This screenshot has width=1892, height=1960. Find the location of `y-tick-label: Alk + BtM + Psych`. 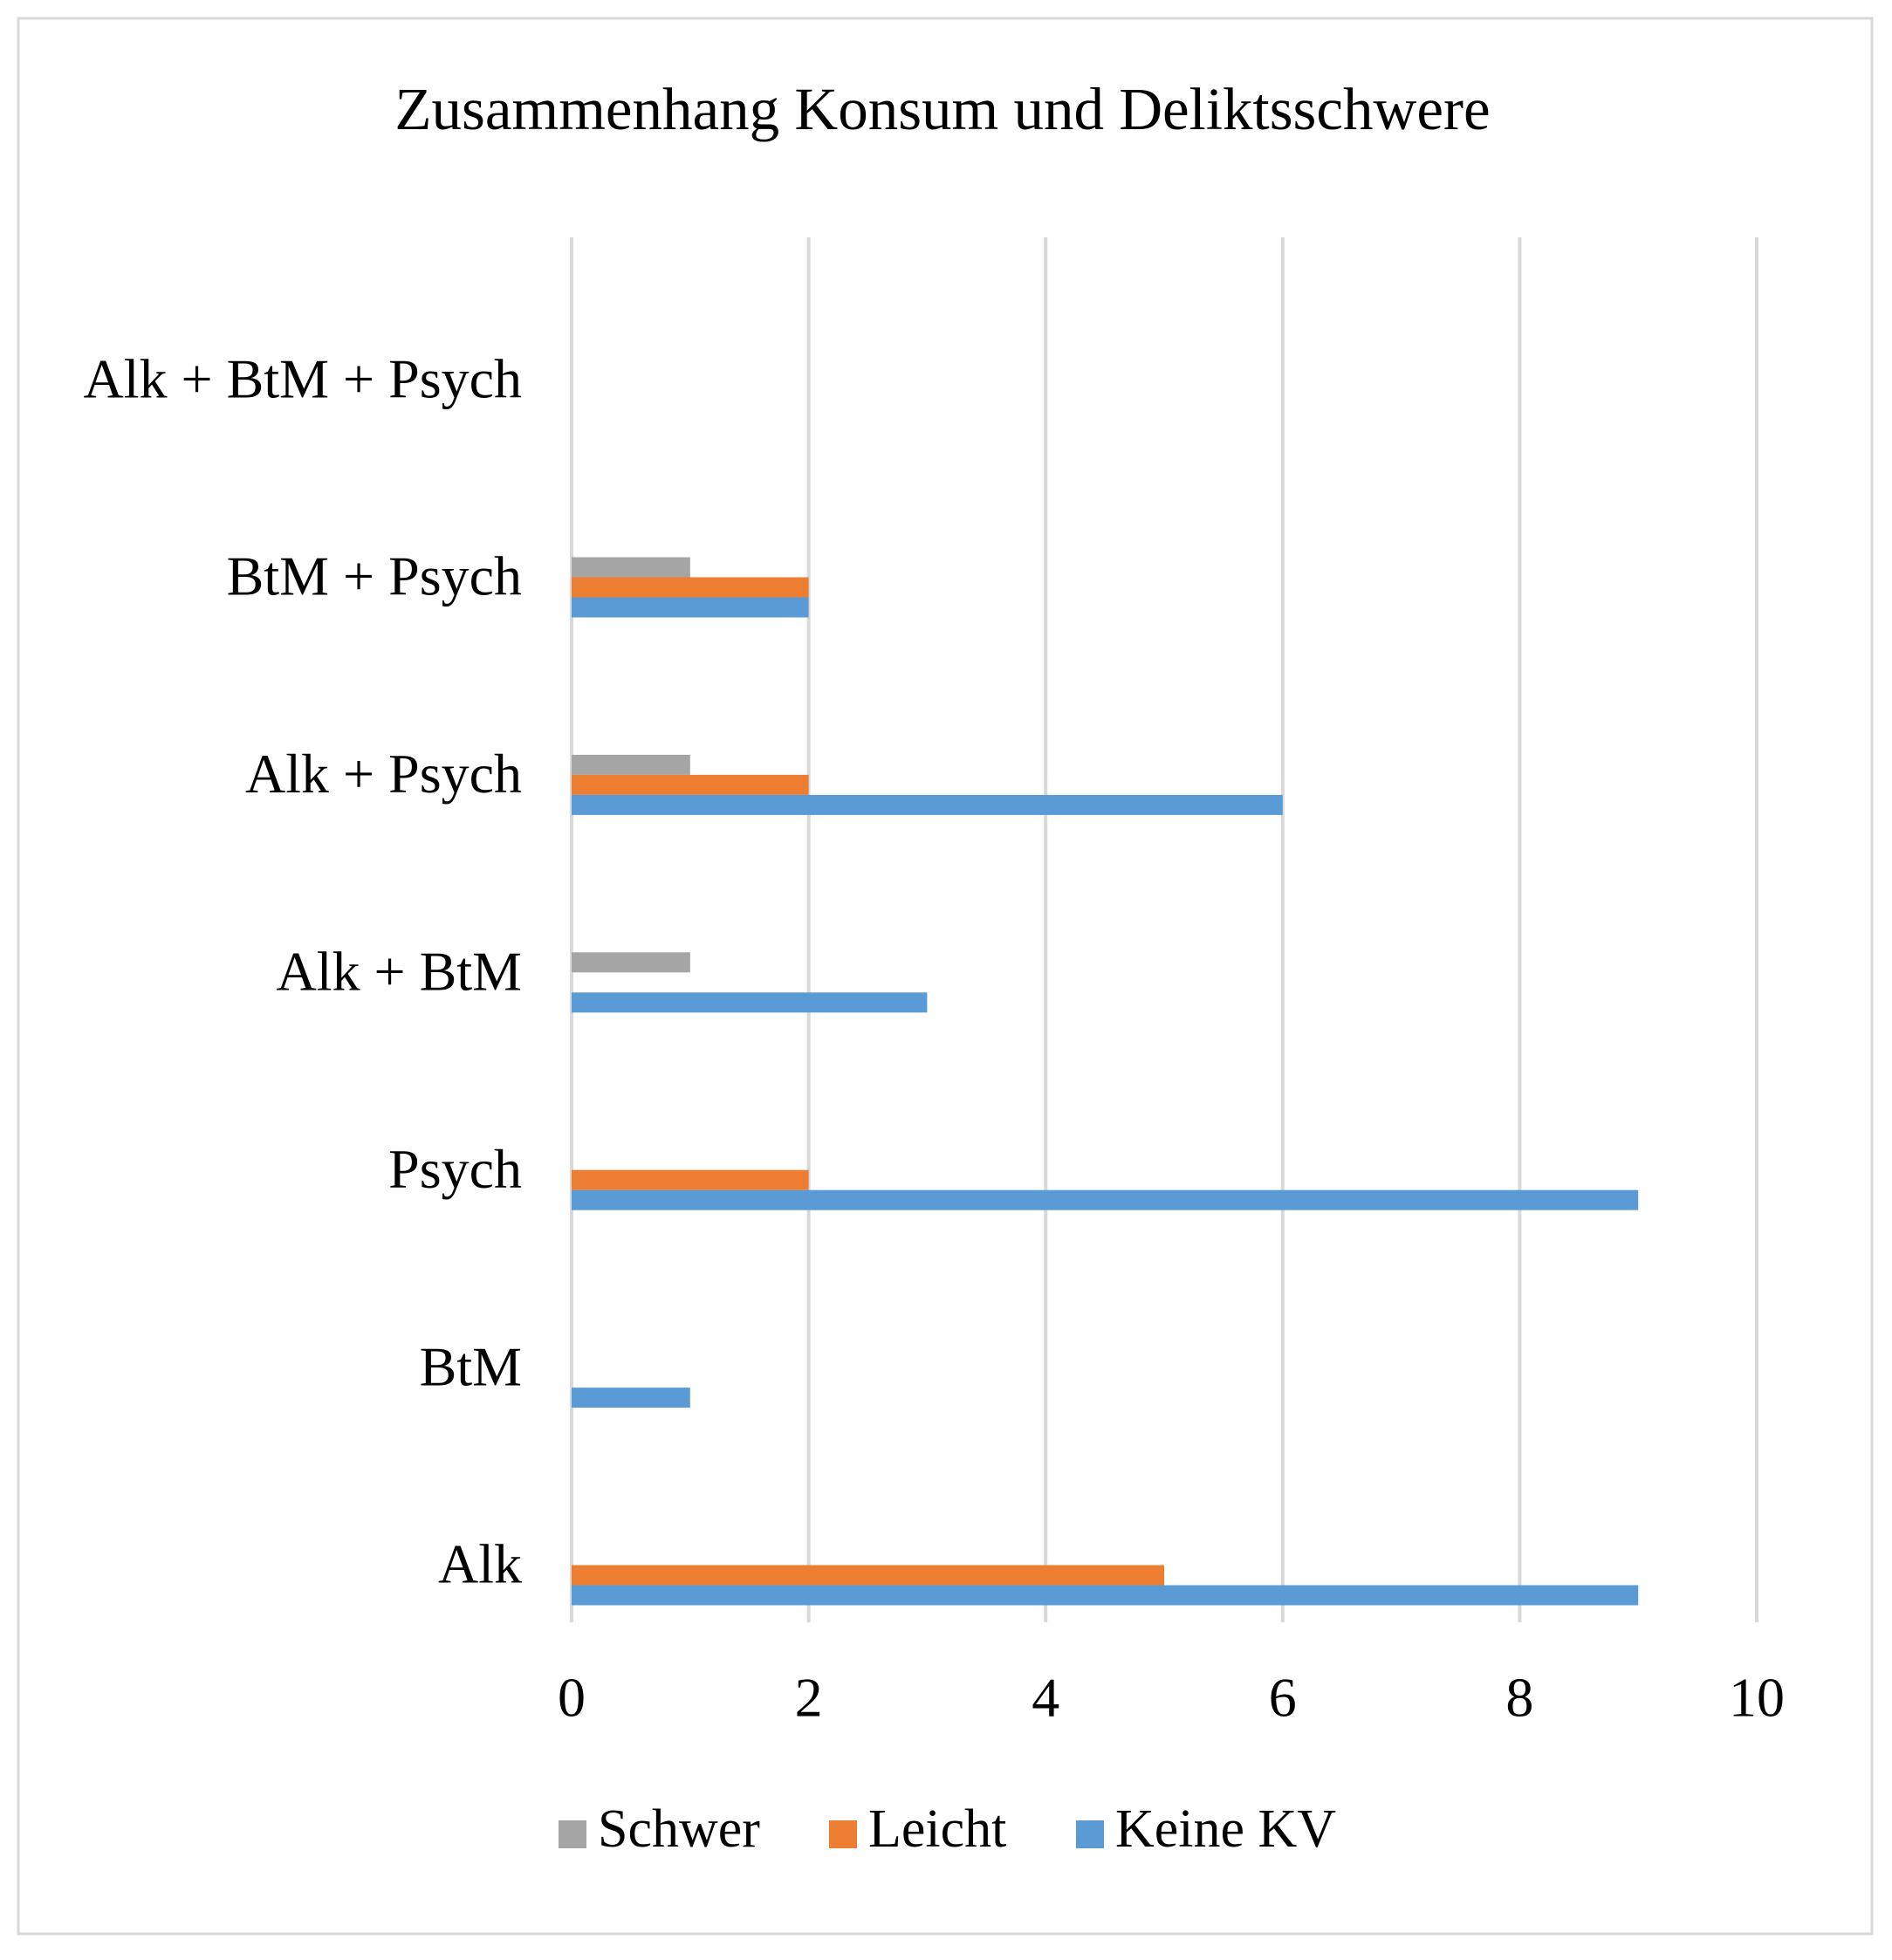

y-tick-label: Alk + BtM + Psych is located at coordinates (303, 378).